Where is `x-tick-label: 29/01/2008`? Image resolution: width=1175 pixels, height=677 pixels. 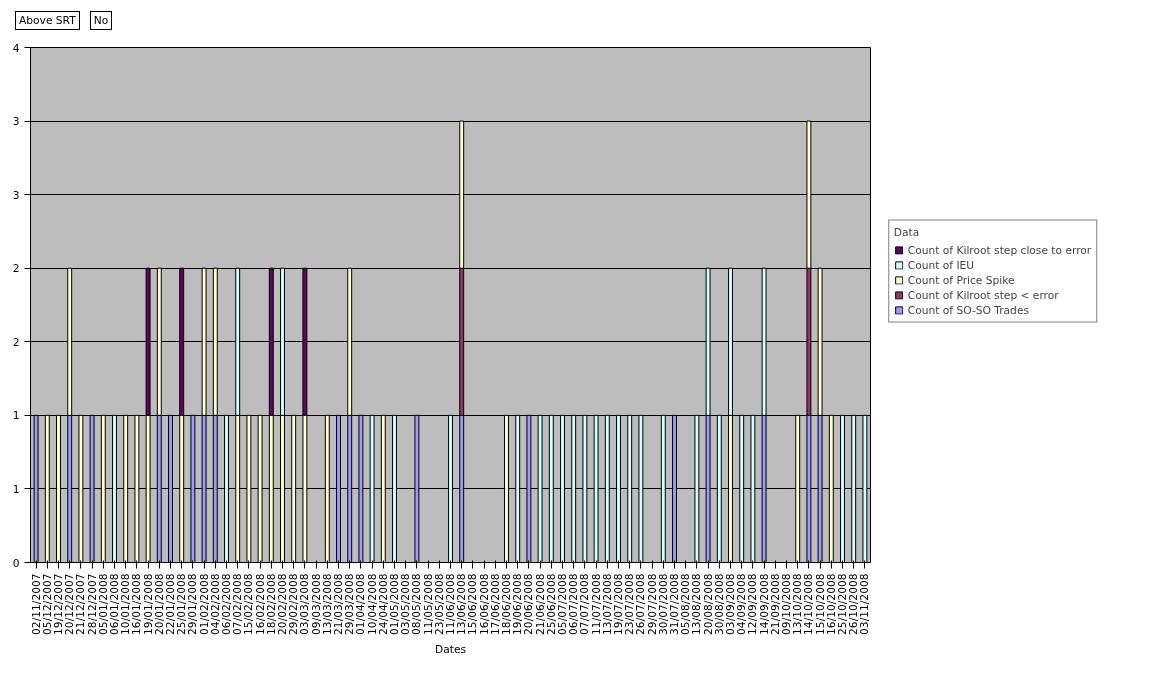 x-tick-label: 29/01/2008 is located at coordinates (193, 604).